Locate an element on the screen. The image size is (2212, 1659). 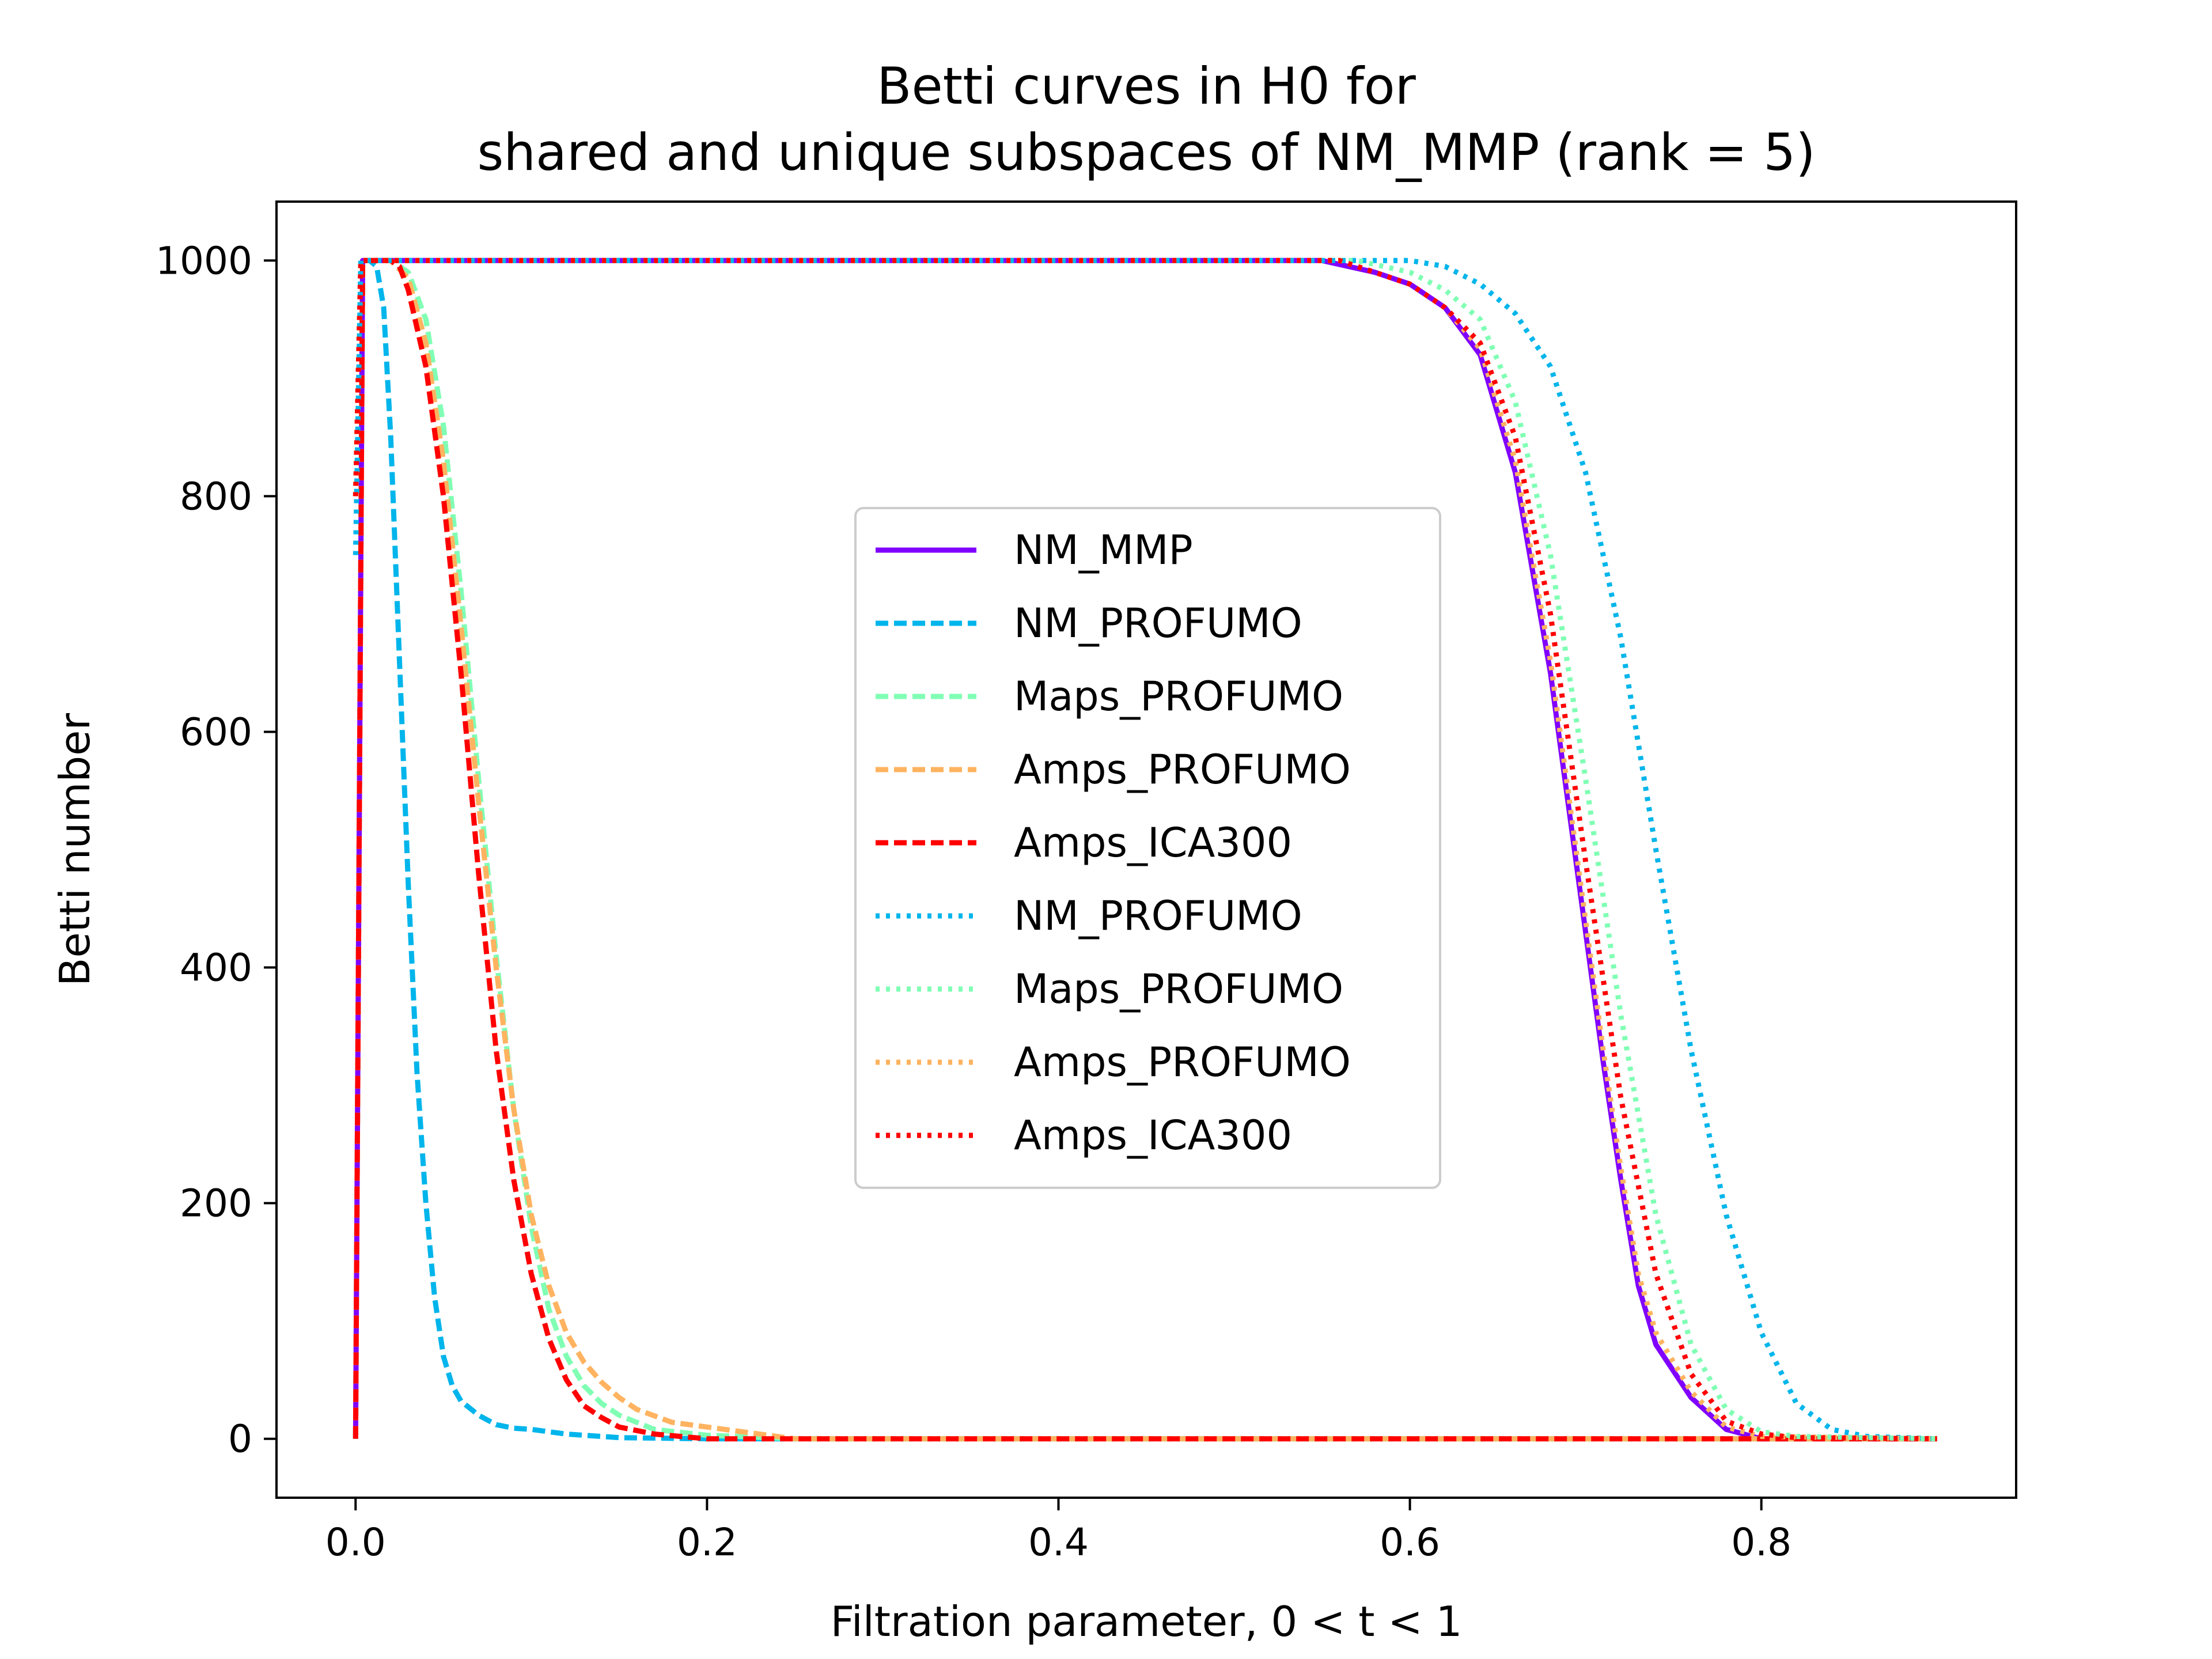
x-tick-label: 0.6 is located at coordinates (1410, 1542).